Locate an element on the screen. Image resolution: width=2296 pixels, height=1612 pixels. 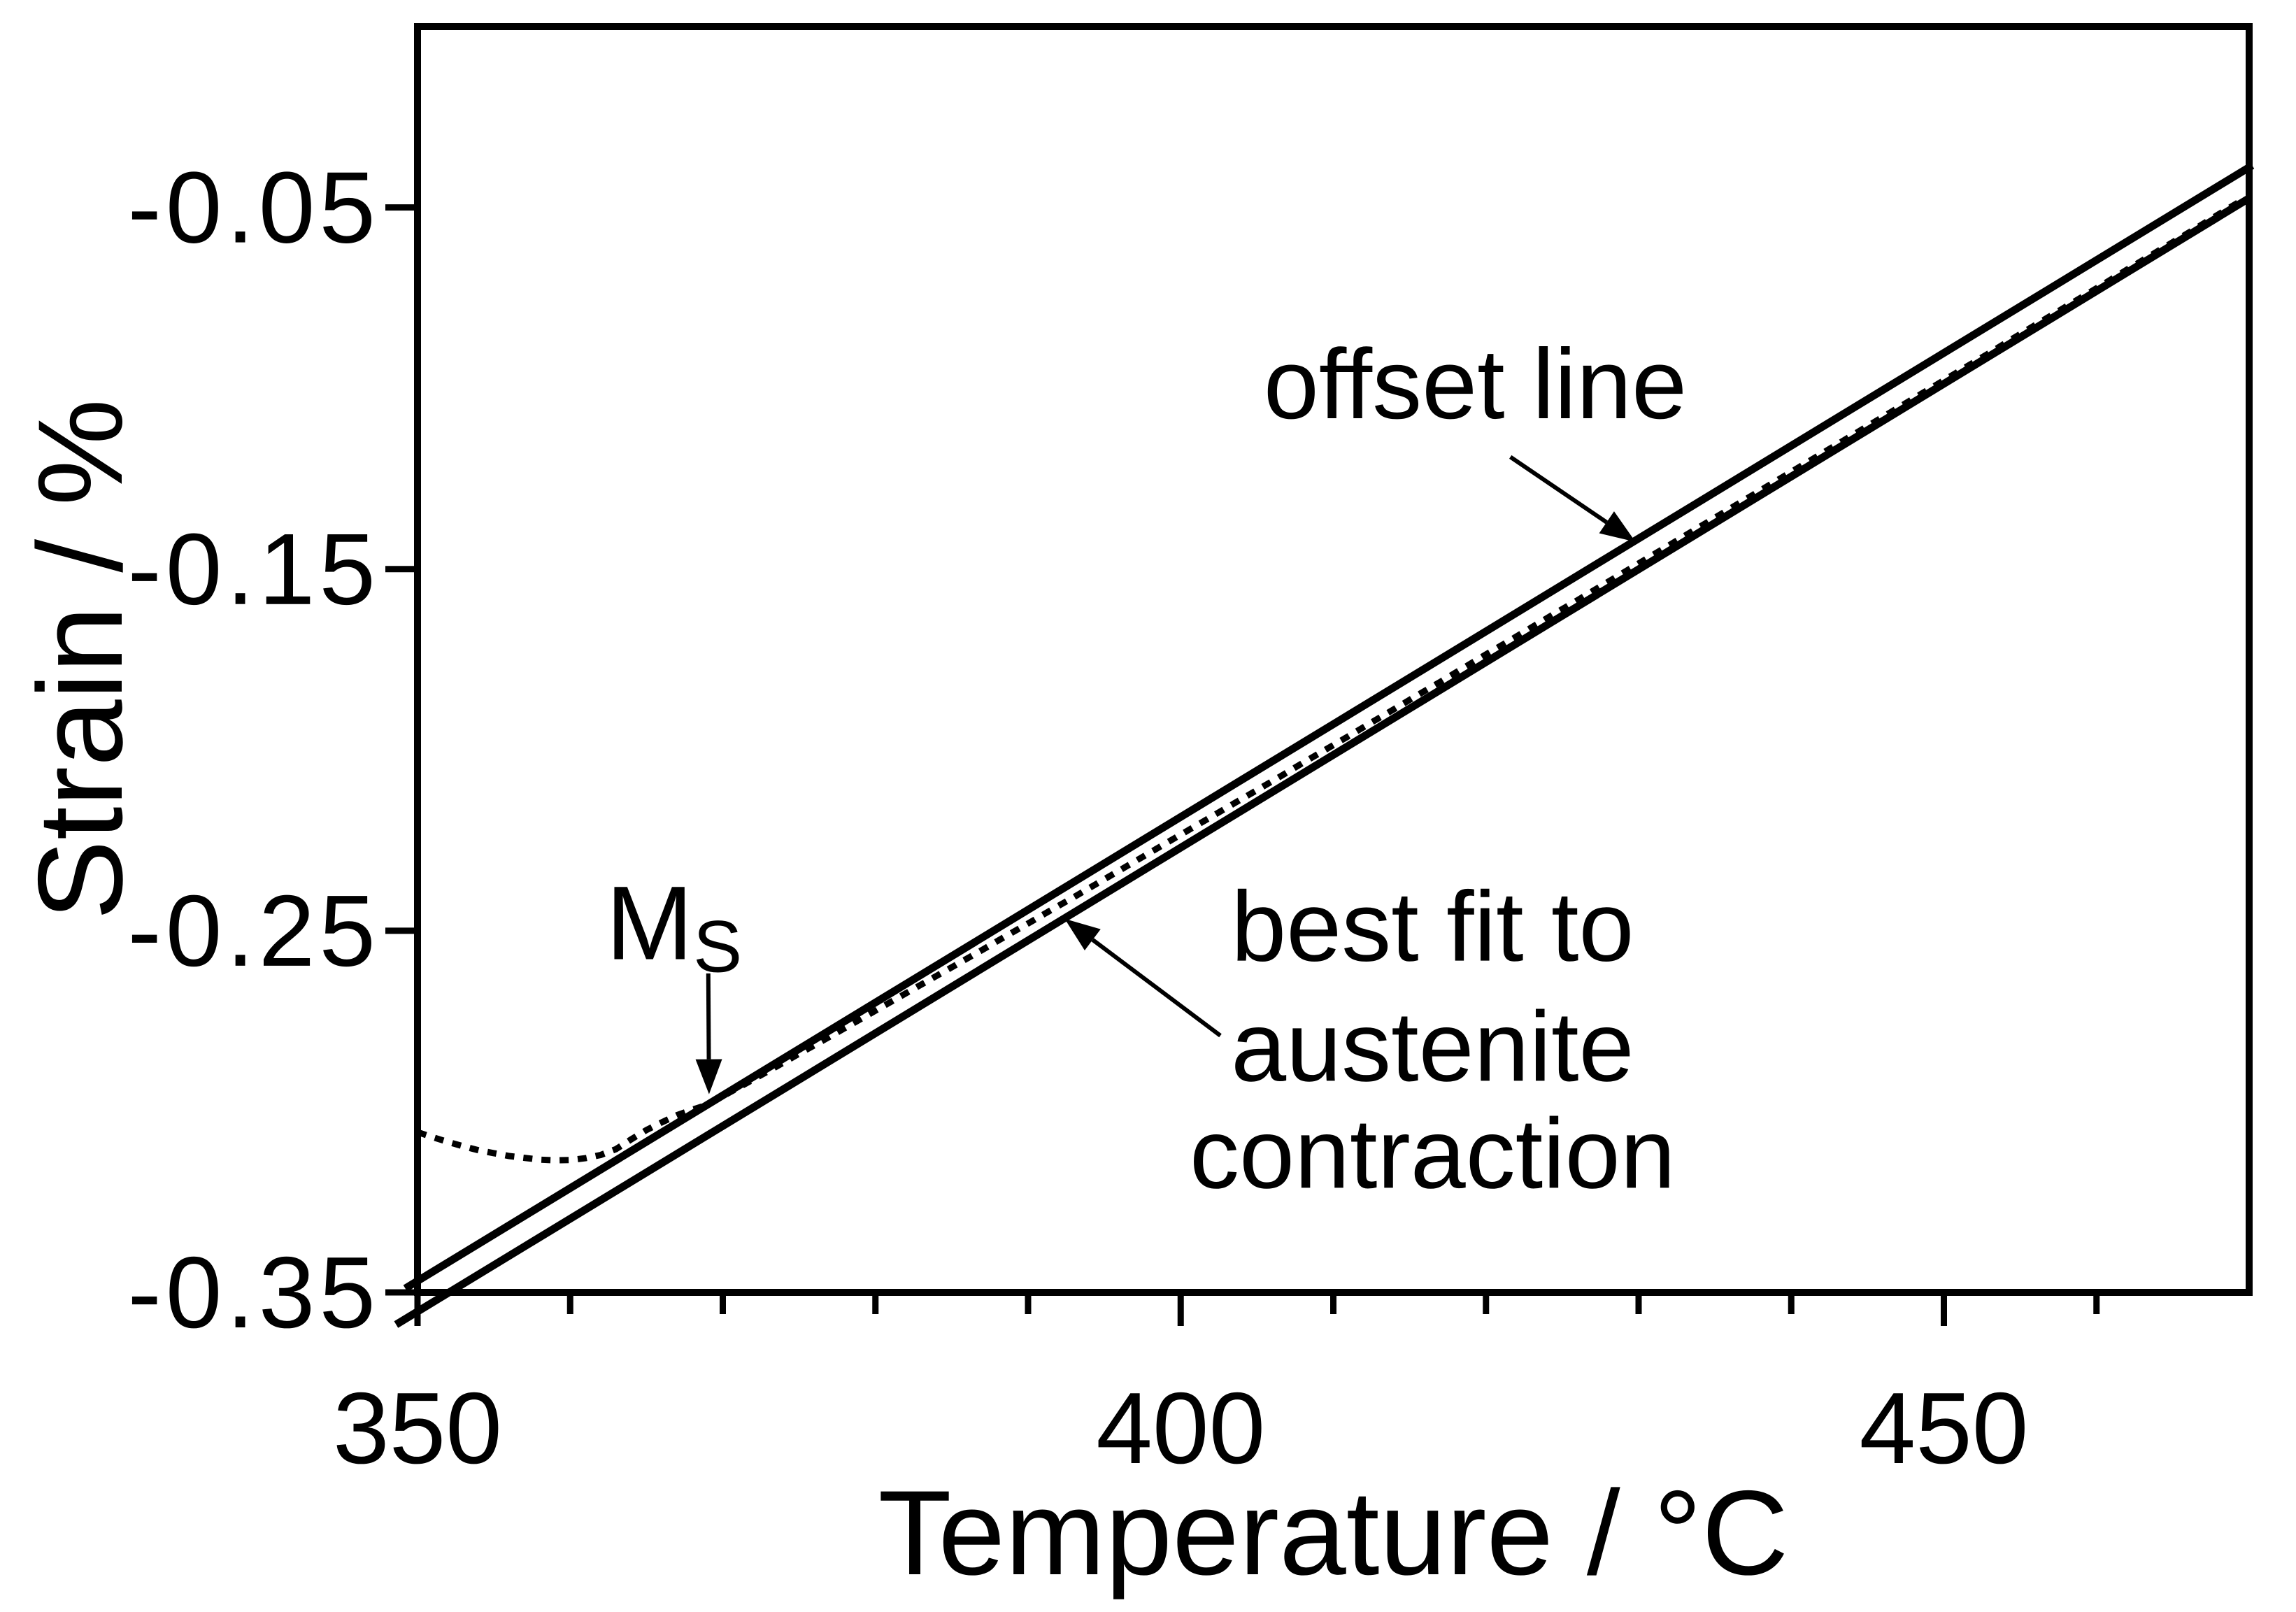
ms-arrow-shaft is located at coordinates (708, 1017).